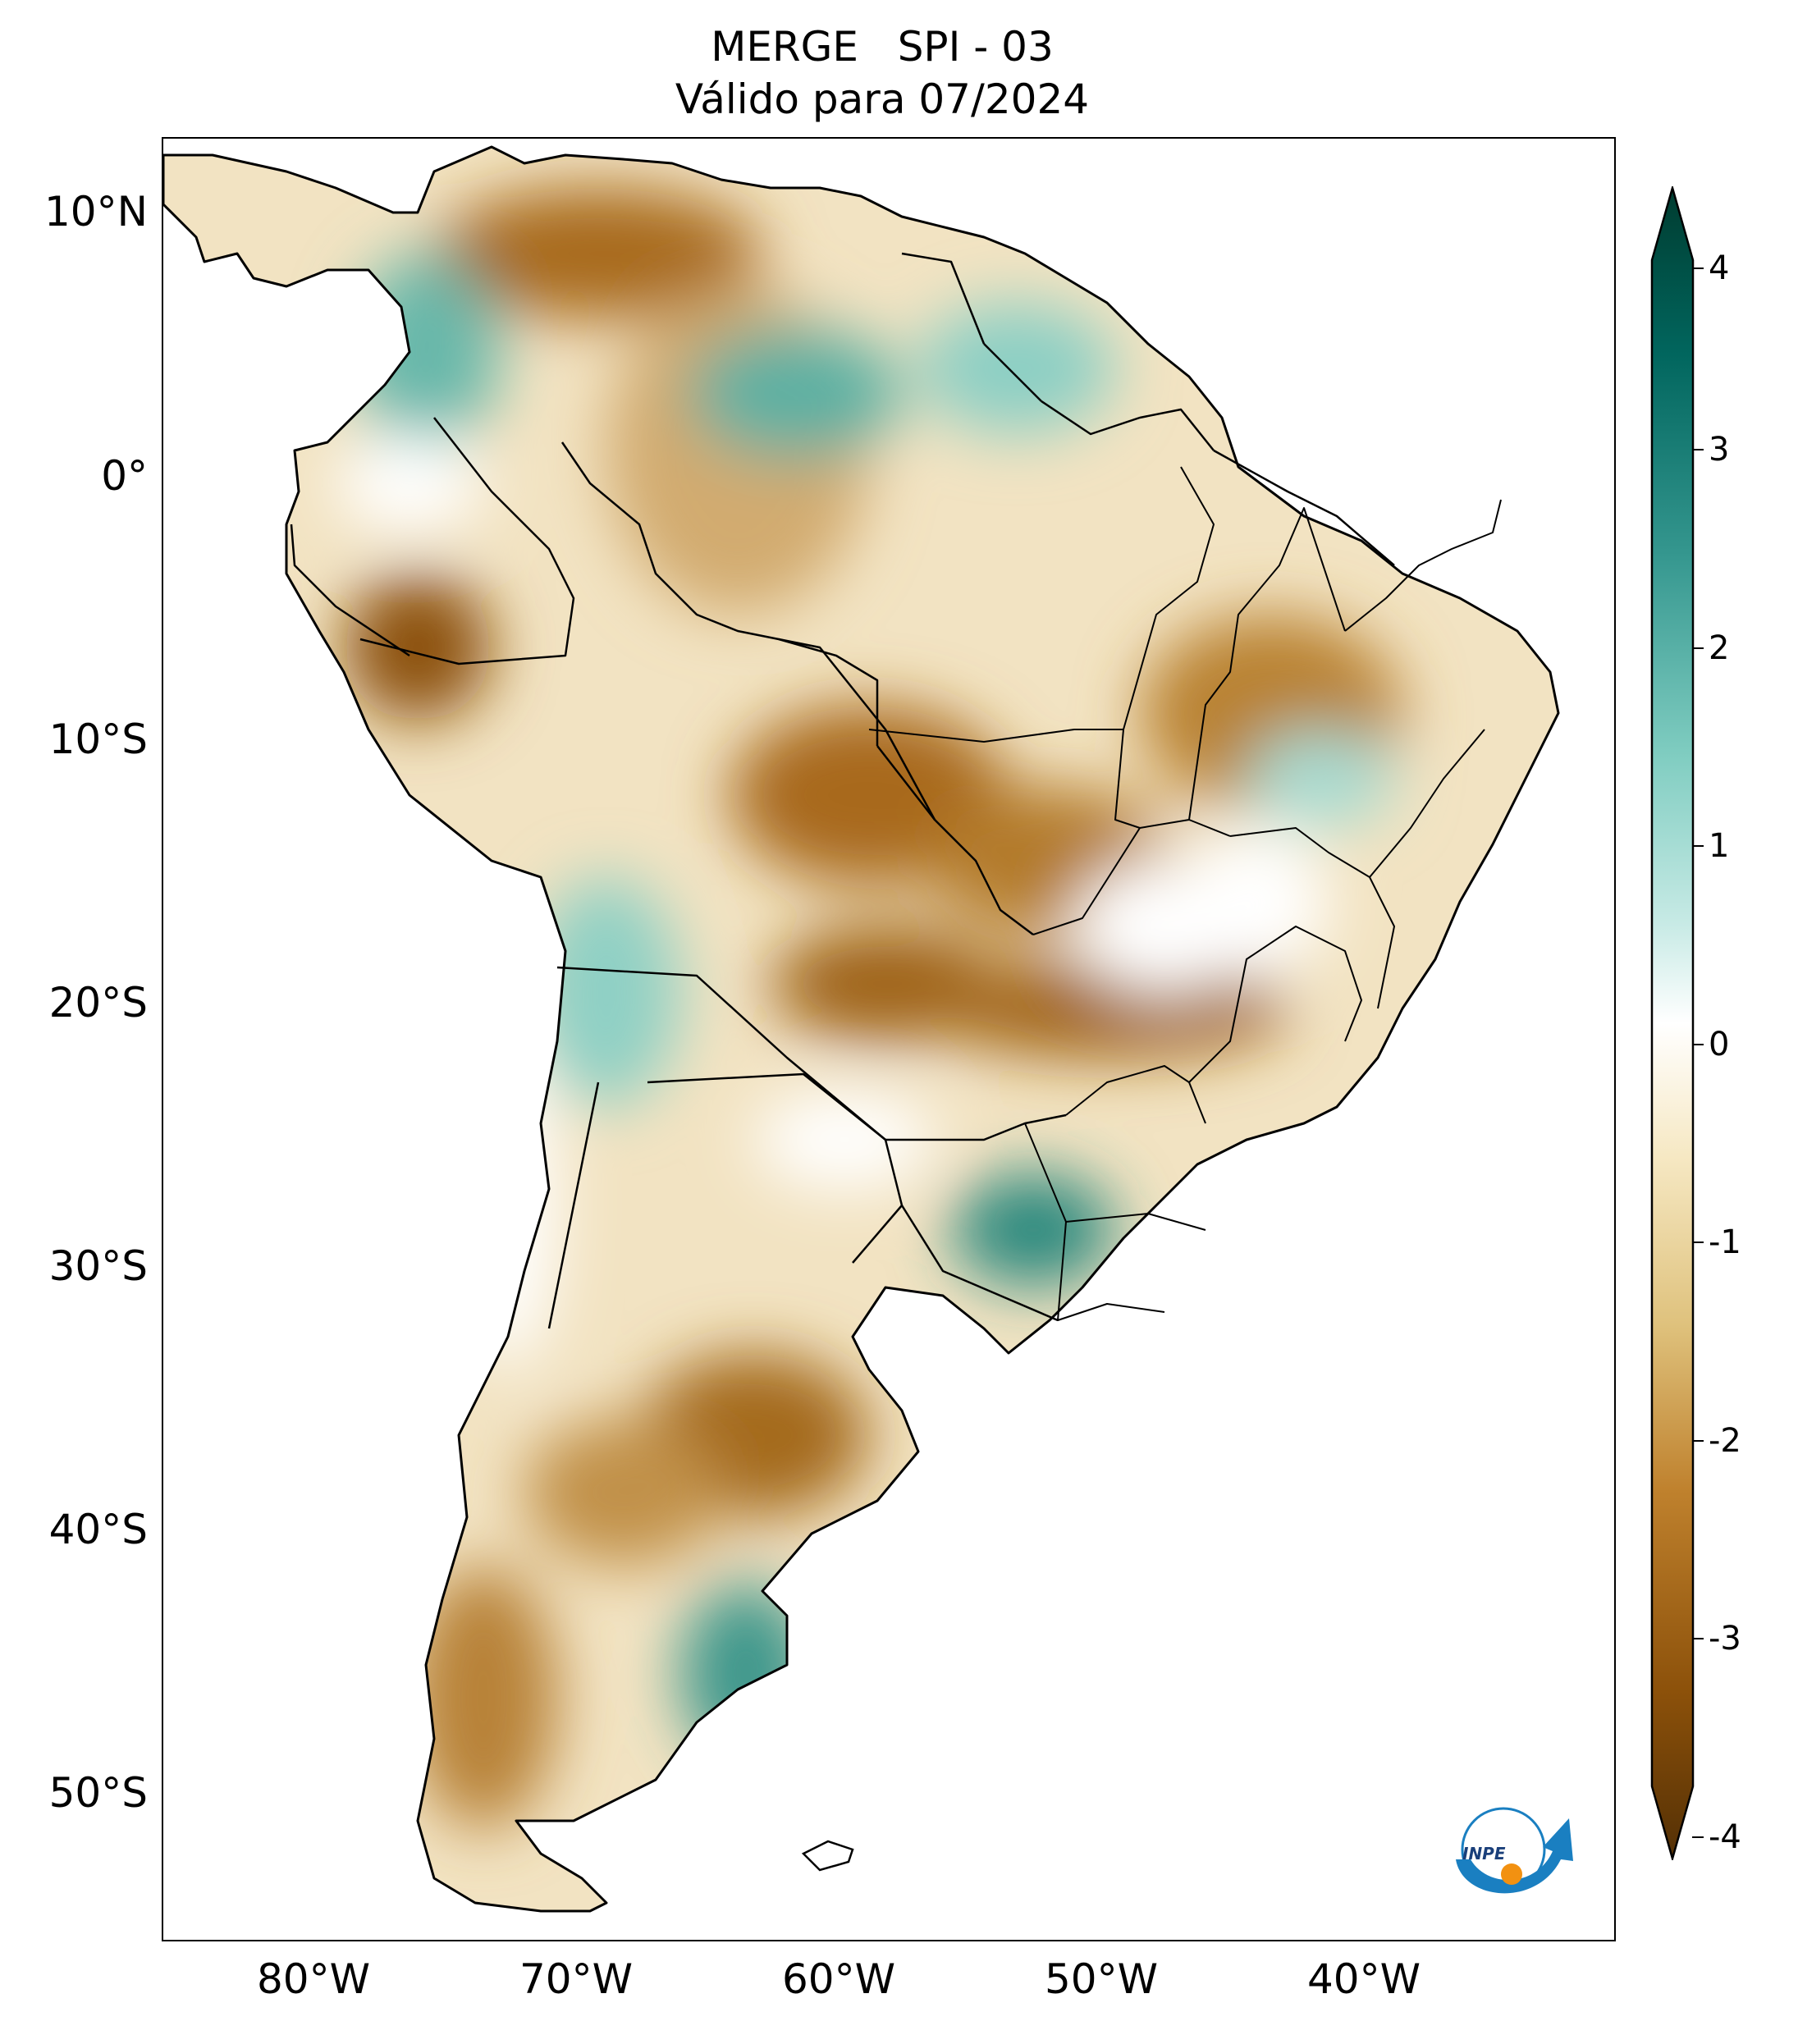  I want to click on lon-label-50w: 50°W, so click(1101, 1979).